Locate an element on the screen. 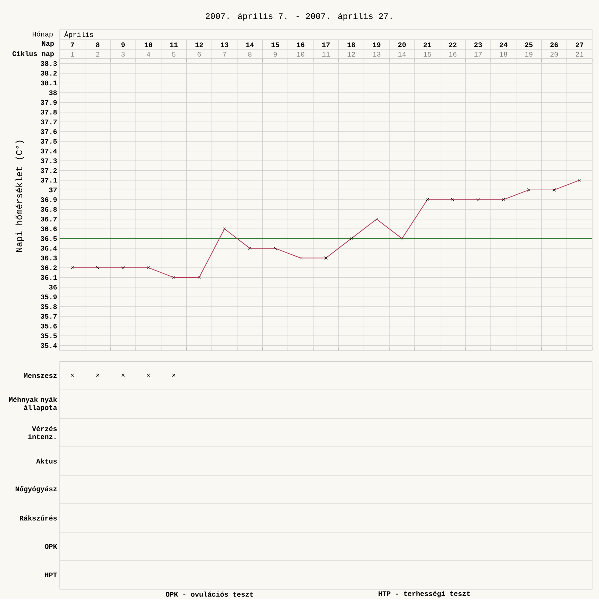 The height and width of the screenshot is (600, 599). y-axis-title: Napi hőmérséklet (C°) is located at coordinates (20, 196).